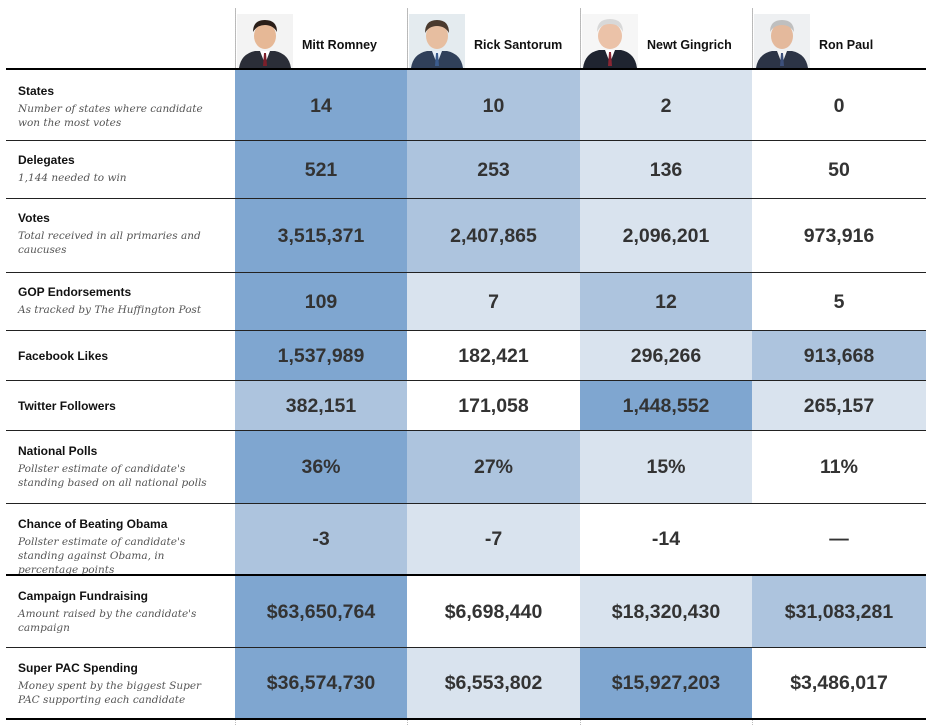 The image size is (936, 725). What do you see at coordinates (666, 539) in the screenshot?
I see `value-cell: -14` at bounding box center [666, 539].